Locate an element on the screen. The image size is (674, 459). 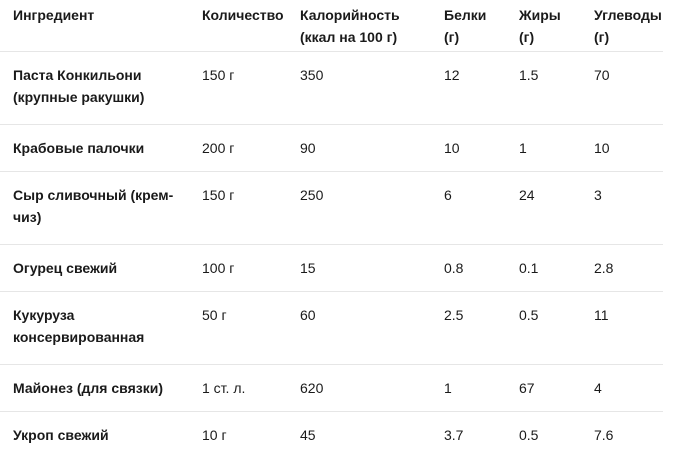
cell-ingredient: Укроп свежий is located at coordinates (61, 434).